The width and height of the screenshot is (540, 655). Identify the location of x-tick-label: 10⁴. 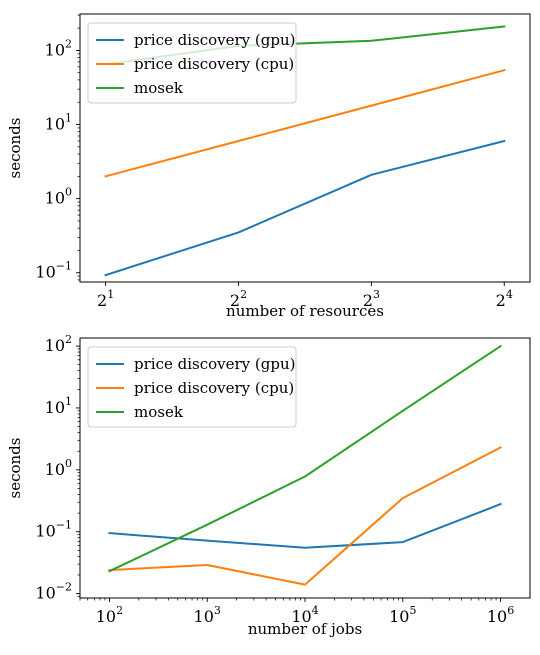
(304, 615).